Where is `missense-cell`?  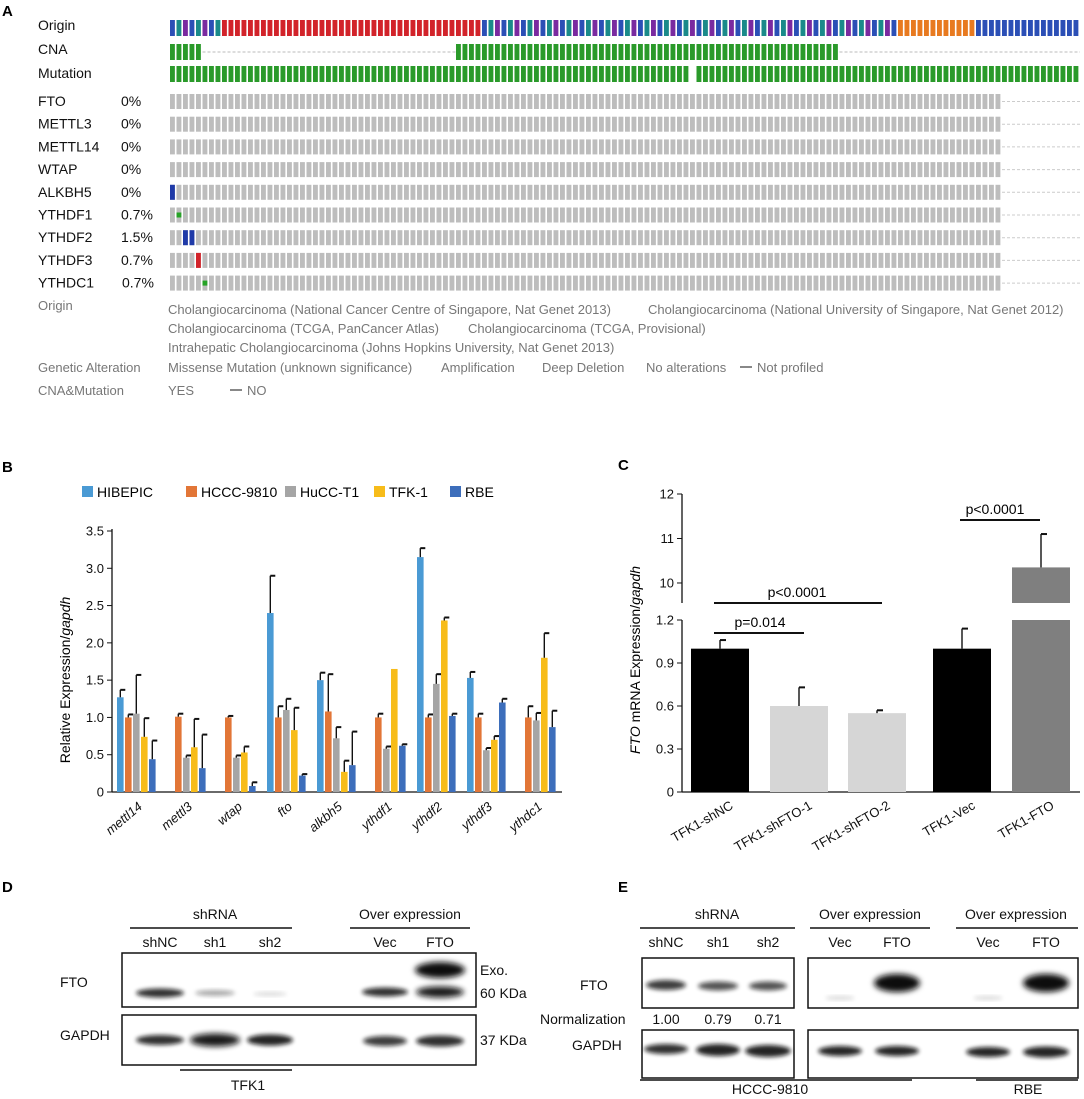 missense-cell is located at coordinates (179, 215).